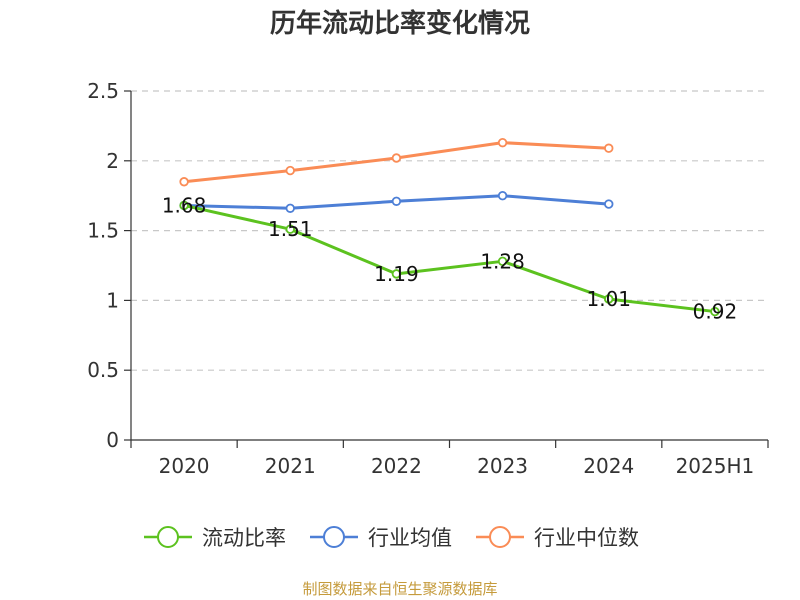 The image size is (800, 600). I want to click on legend-label: 流动比率, so click(244, 538).